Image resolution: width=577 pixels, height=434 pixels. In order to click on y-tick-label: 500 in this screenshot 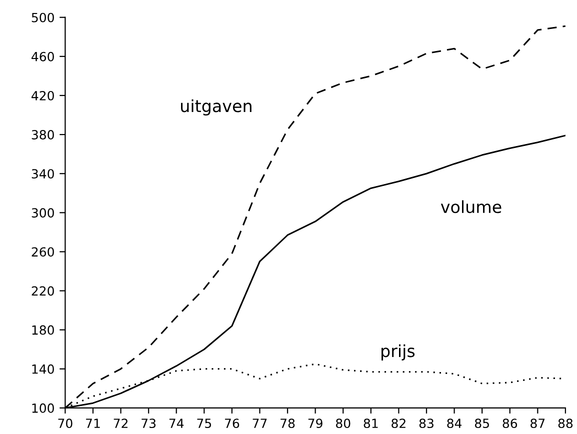, I will do `click(43, 17)`.